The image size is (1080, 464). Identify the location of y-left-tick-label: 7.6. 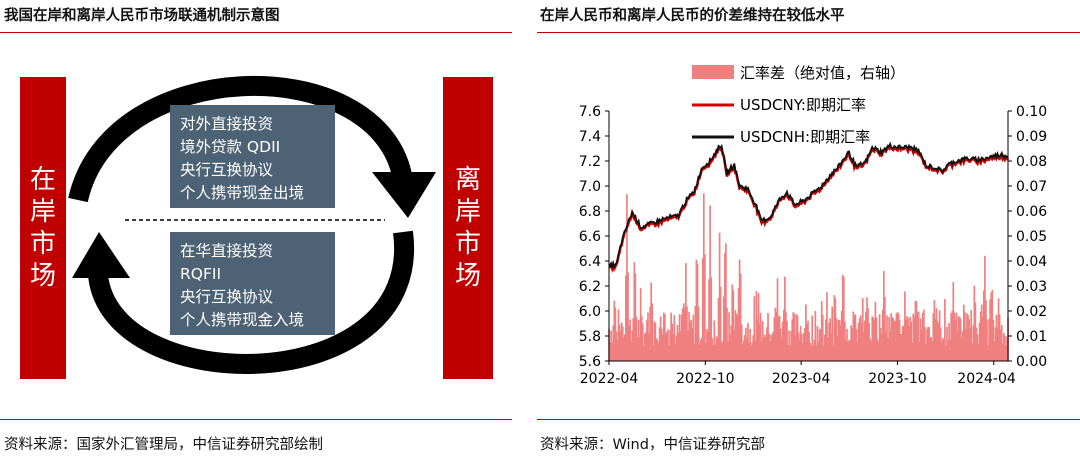
(590, 112).